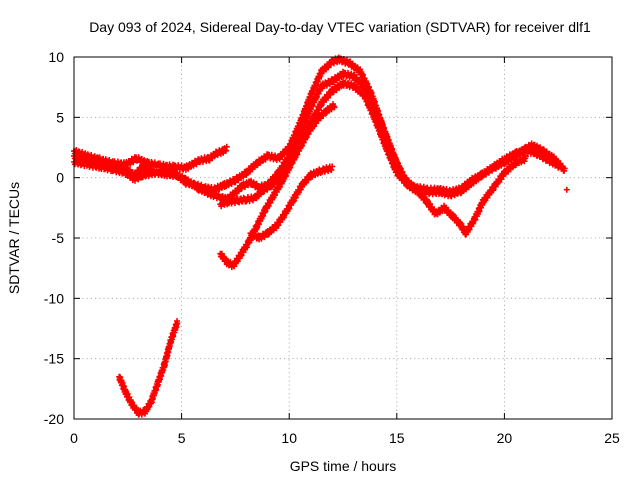 Image resolution: width=640 pixels, height=480 pixels. Describe the element at coordinates (397, 438) in the screenshot. I see `x-tick-label: 15` at that location.